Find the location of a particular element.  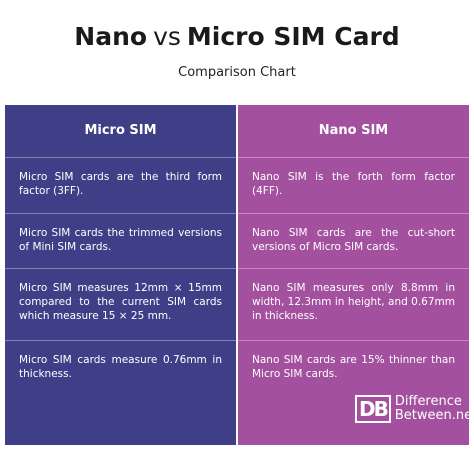

title: Nano vs Micro SIM Card is located at coordinates (237, 36).